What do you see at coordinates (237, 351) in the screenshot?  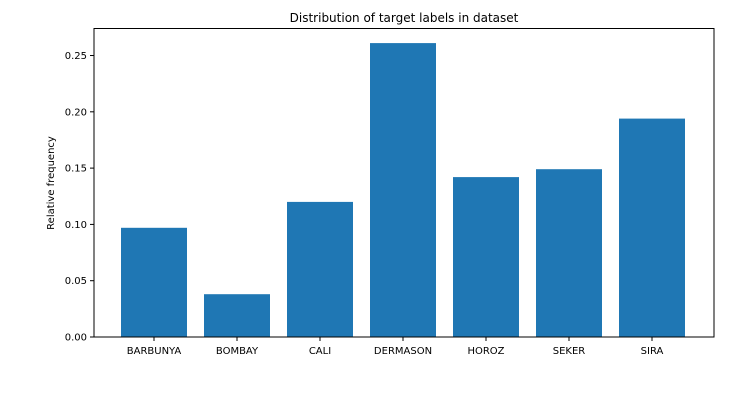 I see `x-tick-label: BOMBAY` at bounding box center [237, 351].